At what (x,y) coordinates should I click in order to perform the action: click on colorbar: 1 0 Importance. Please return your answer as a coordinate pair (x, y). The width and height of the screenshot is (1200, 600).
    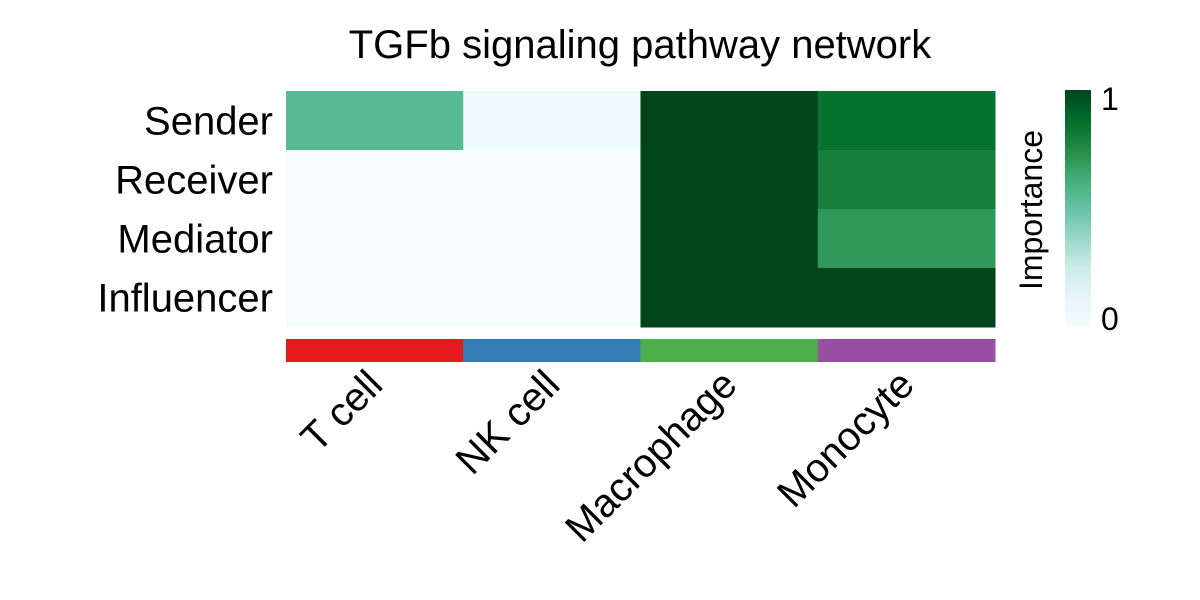
    Looking at the image, I should click on (1066, 209).